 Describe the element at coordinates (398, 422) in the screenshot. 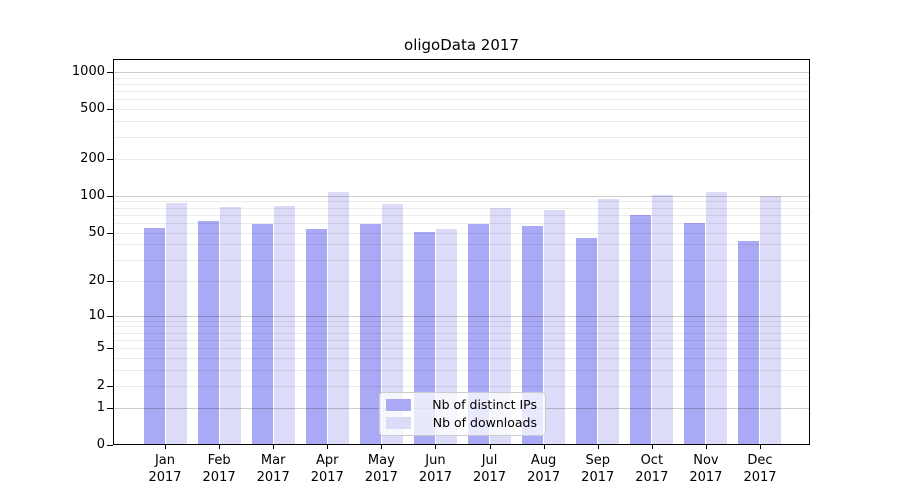

I see `legend-swatch-downloads` at that location.